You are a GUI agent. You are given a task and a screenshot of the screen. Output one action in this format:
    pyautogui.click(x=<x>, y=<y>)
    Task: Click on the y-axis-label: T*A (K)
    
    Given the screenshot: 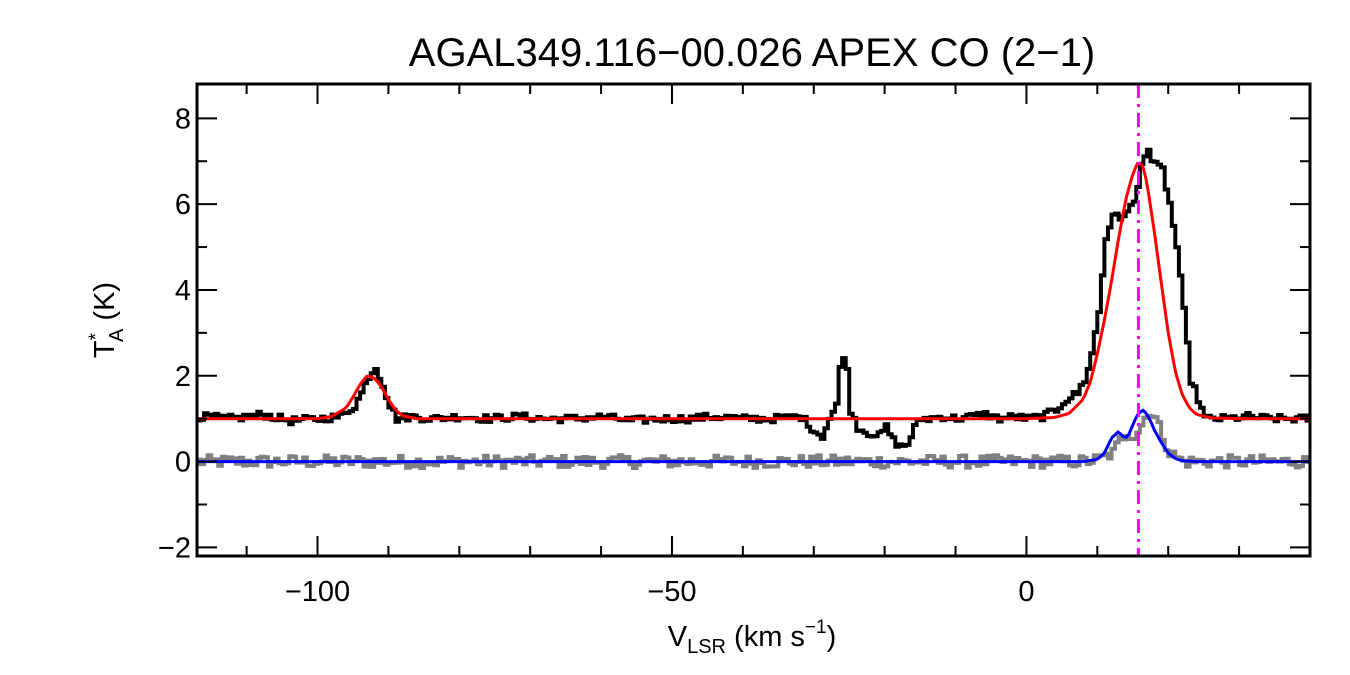 What is the action you would take?
    pyautogui.click(x=107, y=320)
    